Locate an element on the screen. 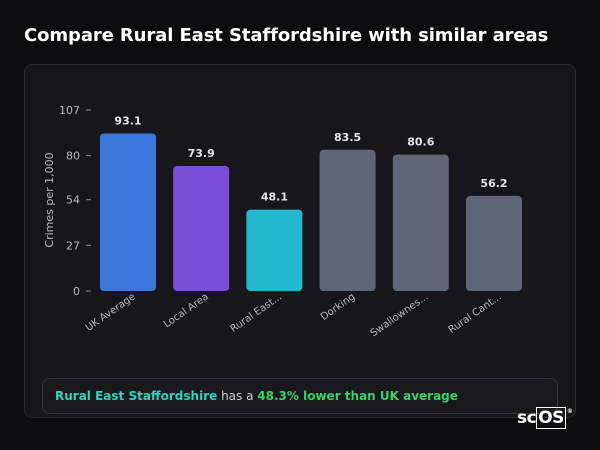  y-tick-label: 54 is located at coordinates (73, 200).